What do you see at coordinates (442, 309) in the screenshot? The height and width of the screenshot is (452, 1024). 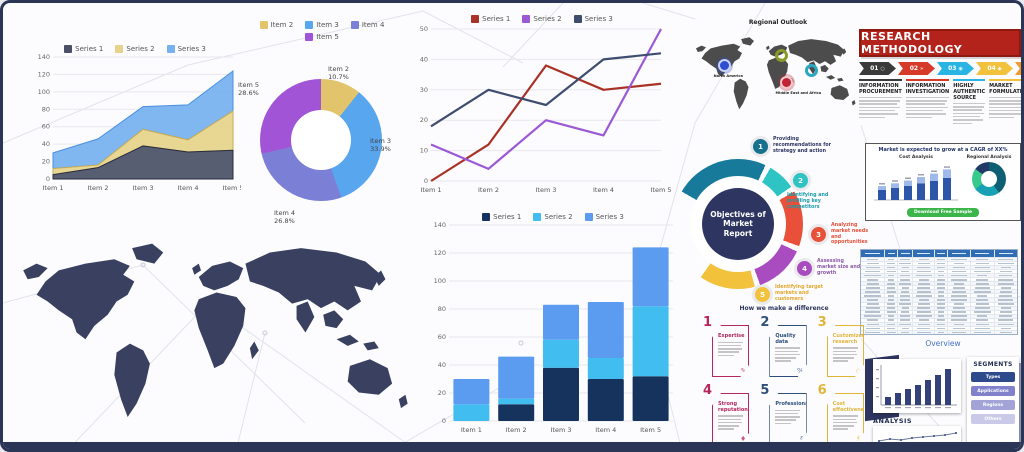 I see `svg-text: 80` at bounding box center [442, 309].